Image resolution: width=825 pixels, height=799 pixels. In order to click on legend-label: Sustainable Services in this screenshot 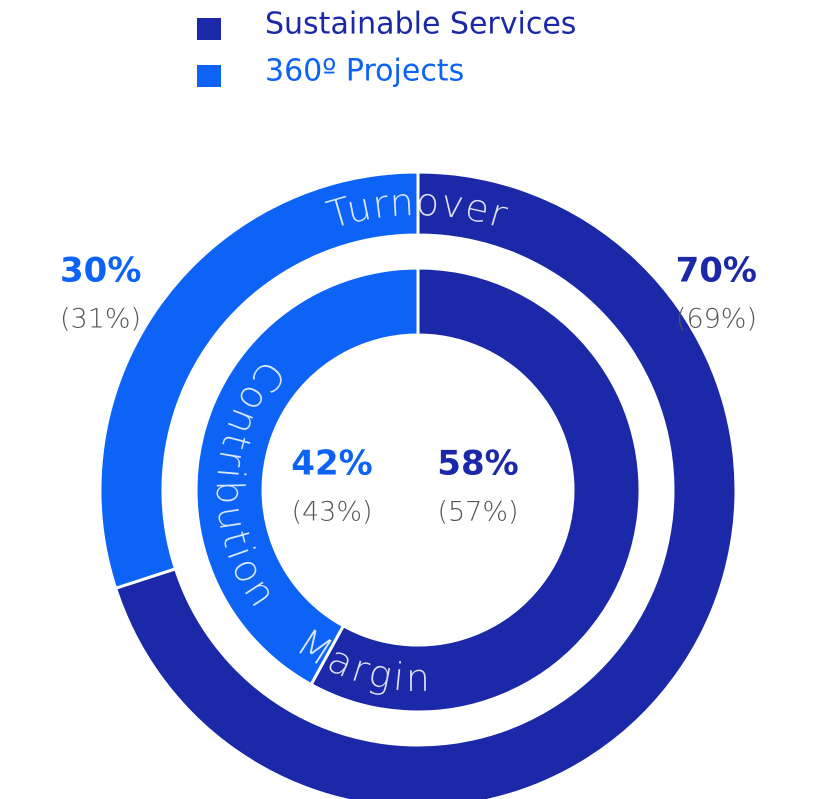, I will do `click(420, 24)`.